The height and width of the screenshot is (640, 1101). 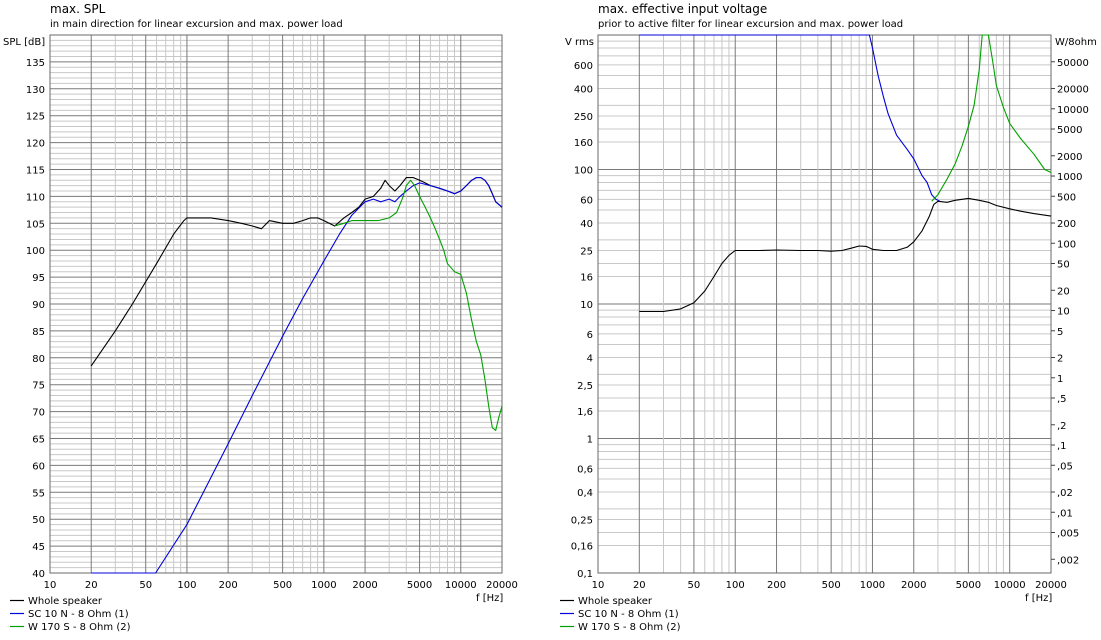 What do you see at coordinates (1062, 426) in the screenshot?
I see `right-tick-label: ,2` at bounding box center [1062, 426].